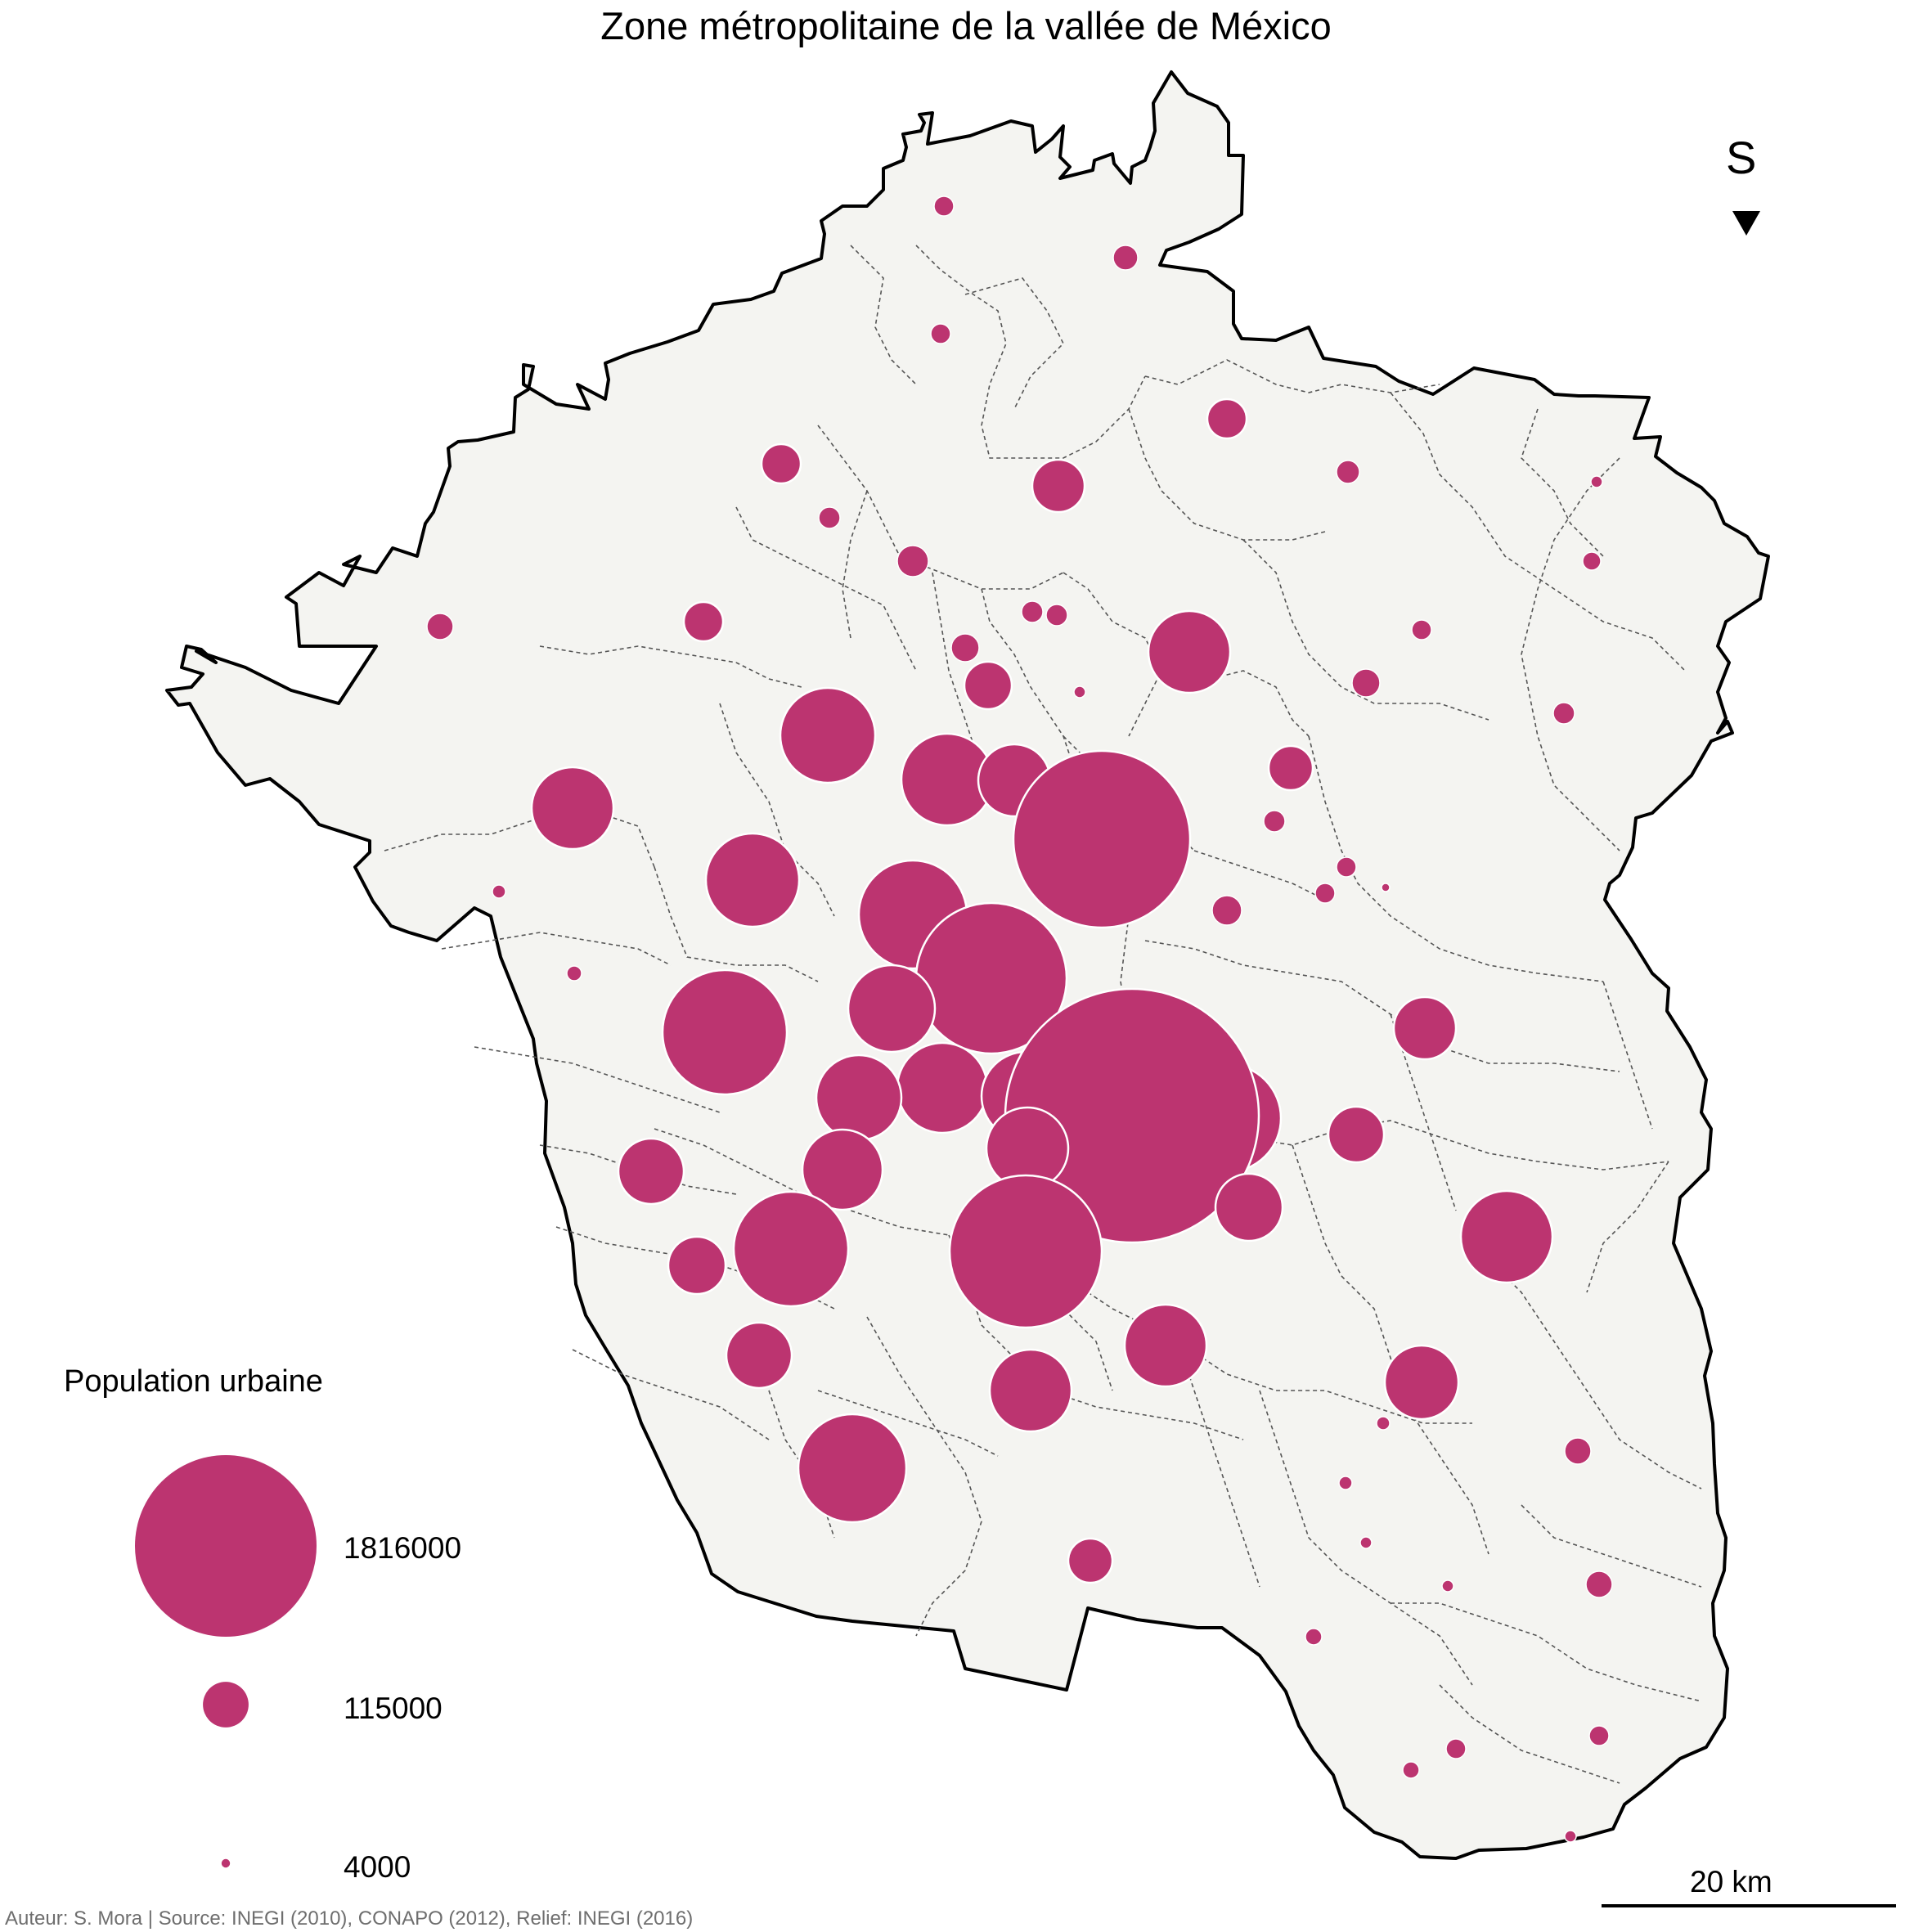  I want to click on north-arrow-label: S, so click(1742, 158).